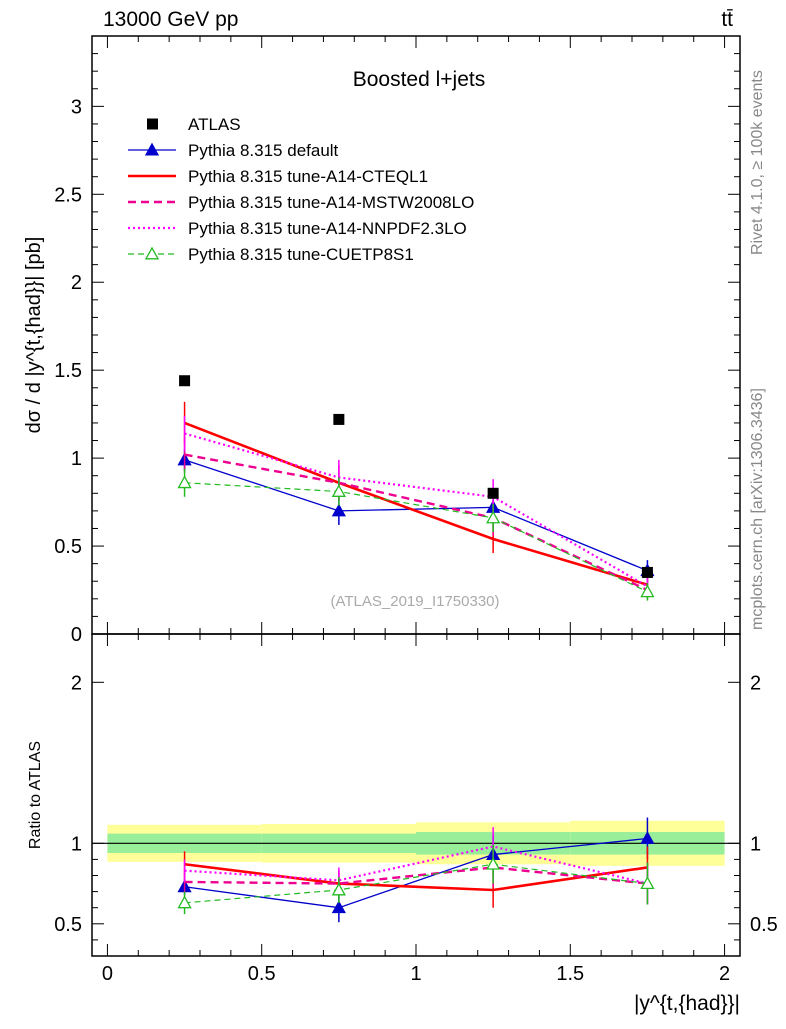 This screenshot has height=1029, width=786. What do you see at coordinates (755, 844) in the screenshot?
I see `ratio-y-tick-label-right: 1` at bounding box center [755, 844].